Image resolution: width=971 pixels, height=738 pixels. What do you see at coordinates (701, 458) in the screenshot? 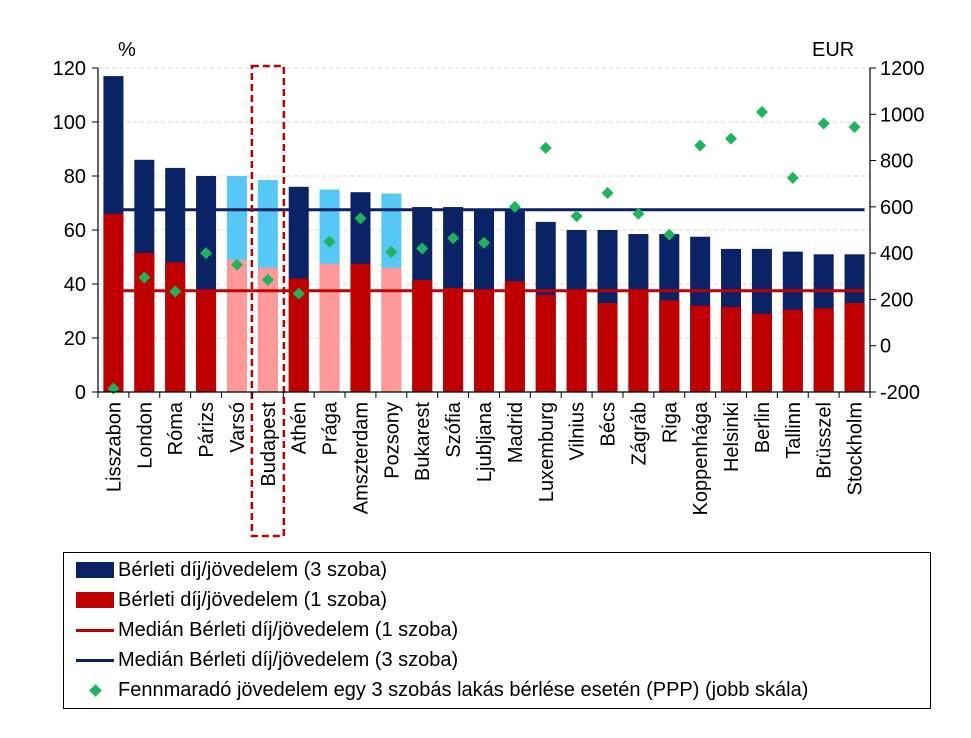
I see `category-label-19: Koppenhága` at bounding box center [701, 458].